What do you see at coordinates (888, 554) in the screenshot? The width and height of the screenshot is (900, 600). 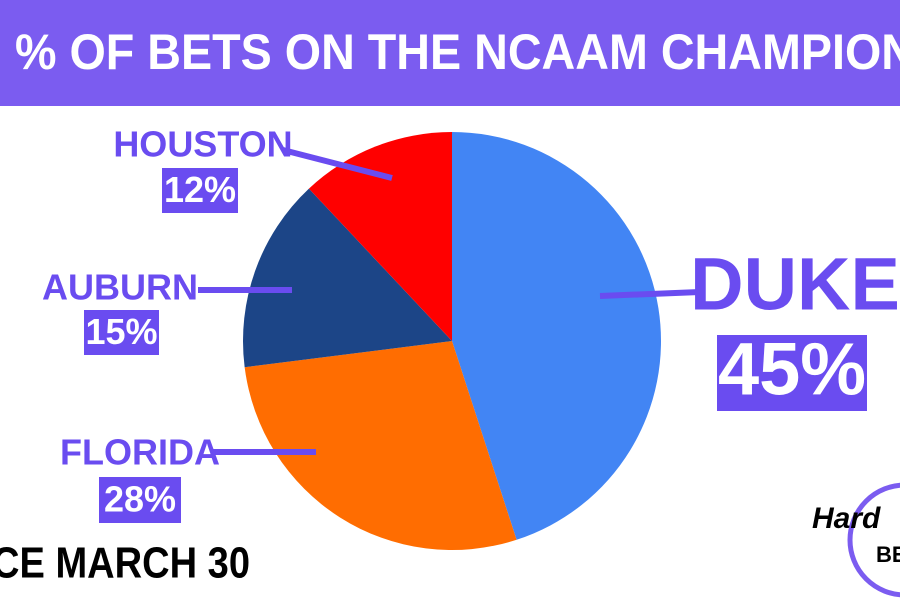 I see `logo-text: BE` at bounding box center [888, 554].